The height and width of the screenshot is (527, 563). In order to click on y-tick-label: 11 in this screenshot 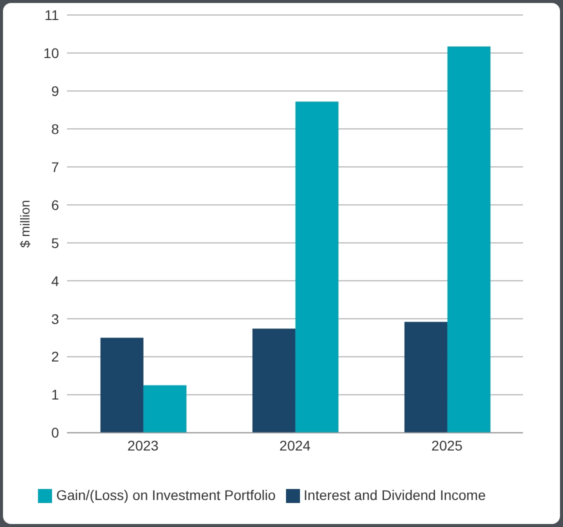, I will do `click(52, 14)`.